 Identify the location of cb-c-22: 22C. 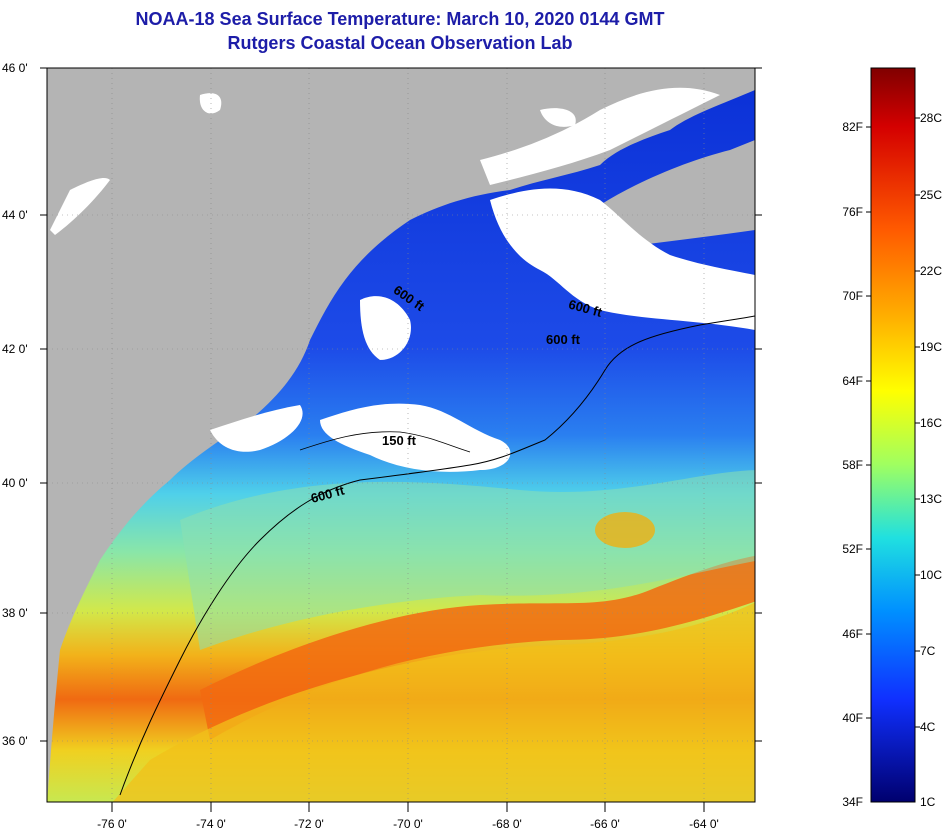
(931, 271).